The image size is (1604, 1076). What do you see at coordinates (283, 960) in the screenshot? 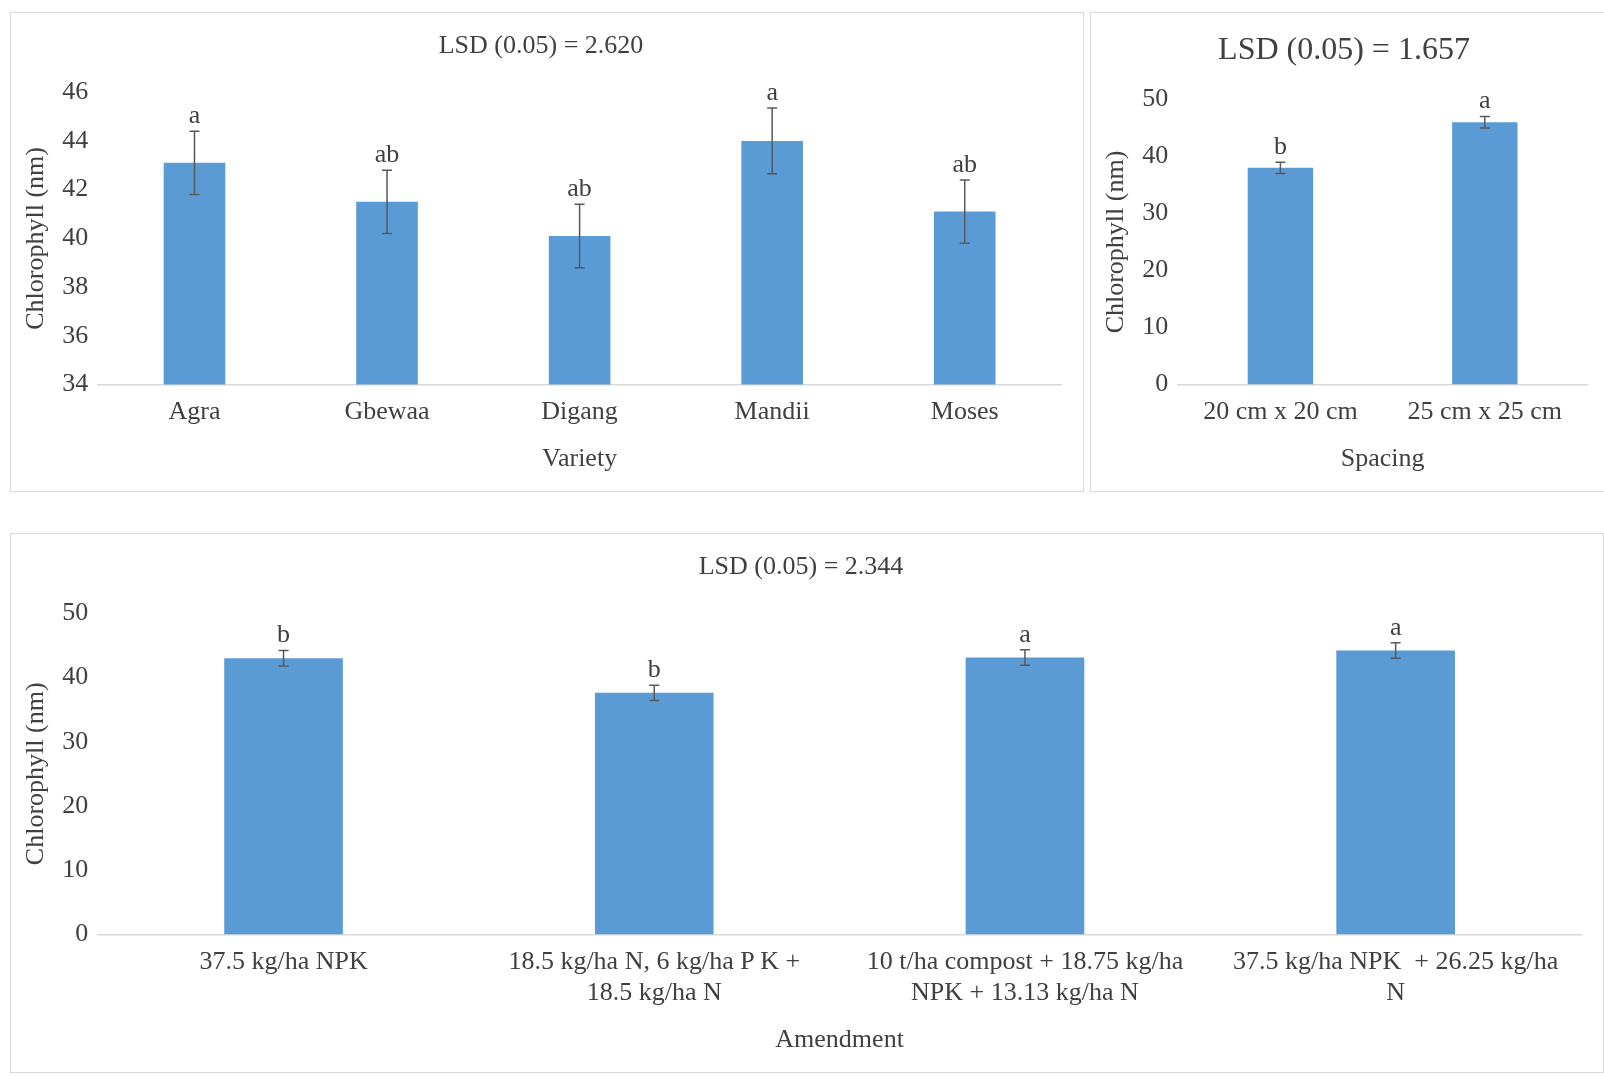
I see `x-tick-label: 37.5 kg/ha NPK` at bounding box center [283, 960].